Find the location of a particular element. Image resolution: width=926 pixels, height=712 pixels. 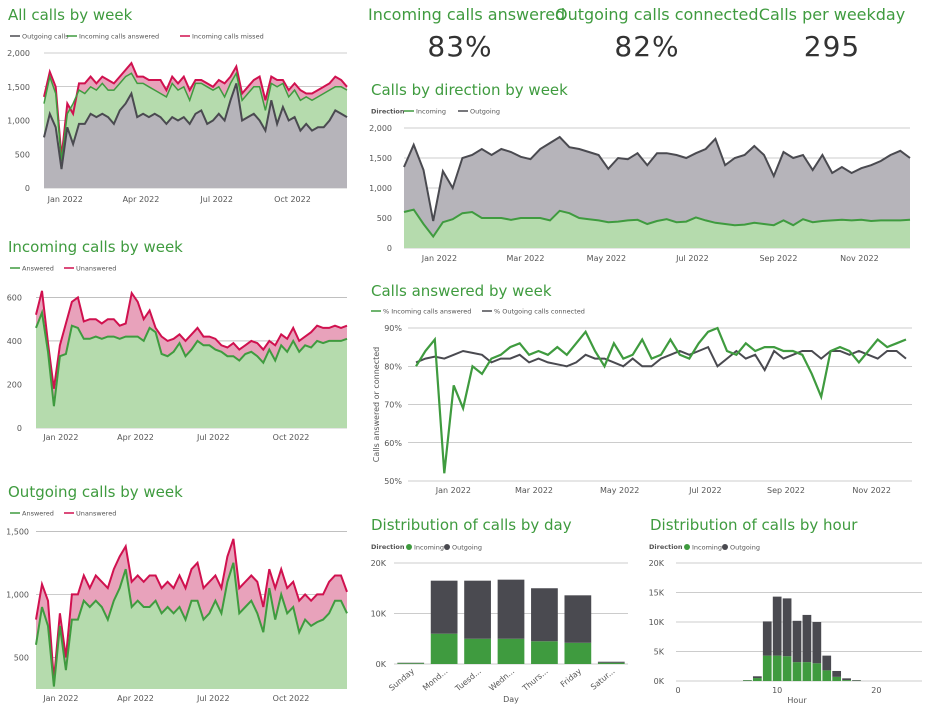

kpi-incoming-answered-label: Incoming calls answered is located at coordinates (467, 14).